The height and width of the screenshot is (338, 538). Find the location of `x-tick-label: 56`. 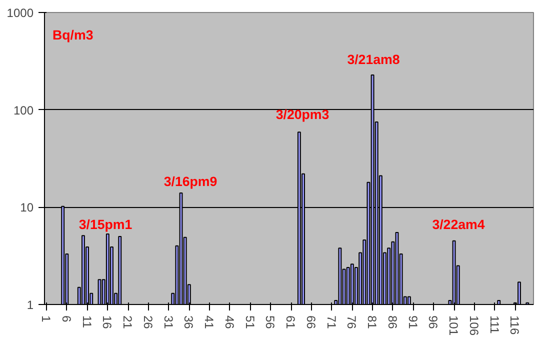

x-tick-label: 56 is located at coordinates (270, 323).